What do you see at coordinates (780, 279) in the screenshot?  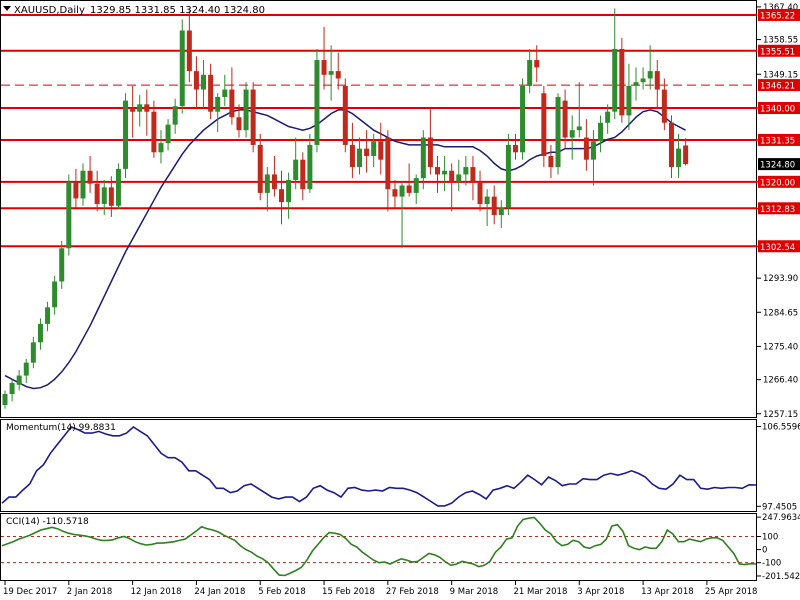 I see `price-tick-label: 1293.90` at bounding box center [780, 279].